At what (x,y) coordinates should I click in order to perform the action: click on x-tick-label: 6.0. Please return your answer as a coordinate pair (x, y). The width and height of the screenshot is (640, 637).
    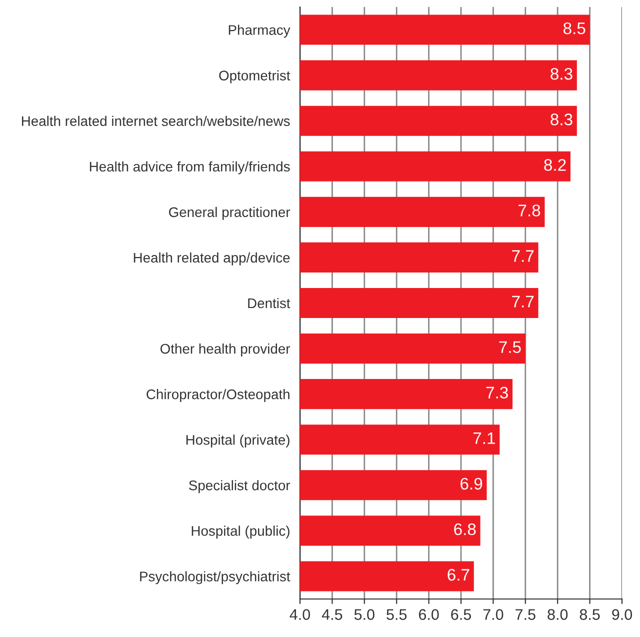
    Looking at the image, I should click on (428, 614).